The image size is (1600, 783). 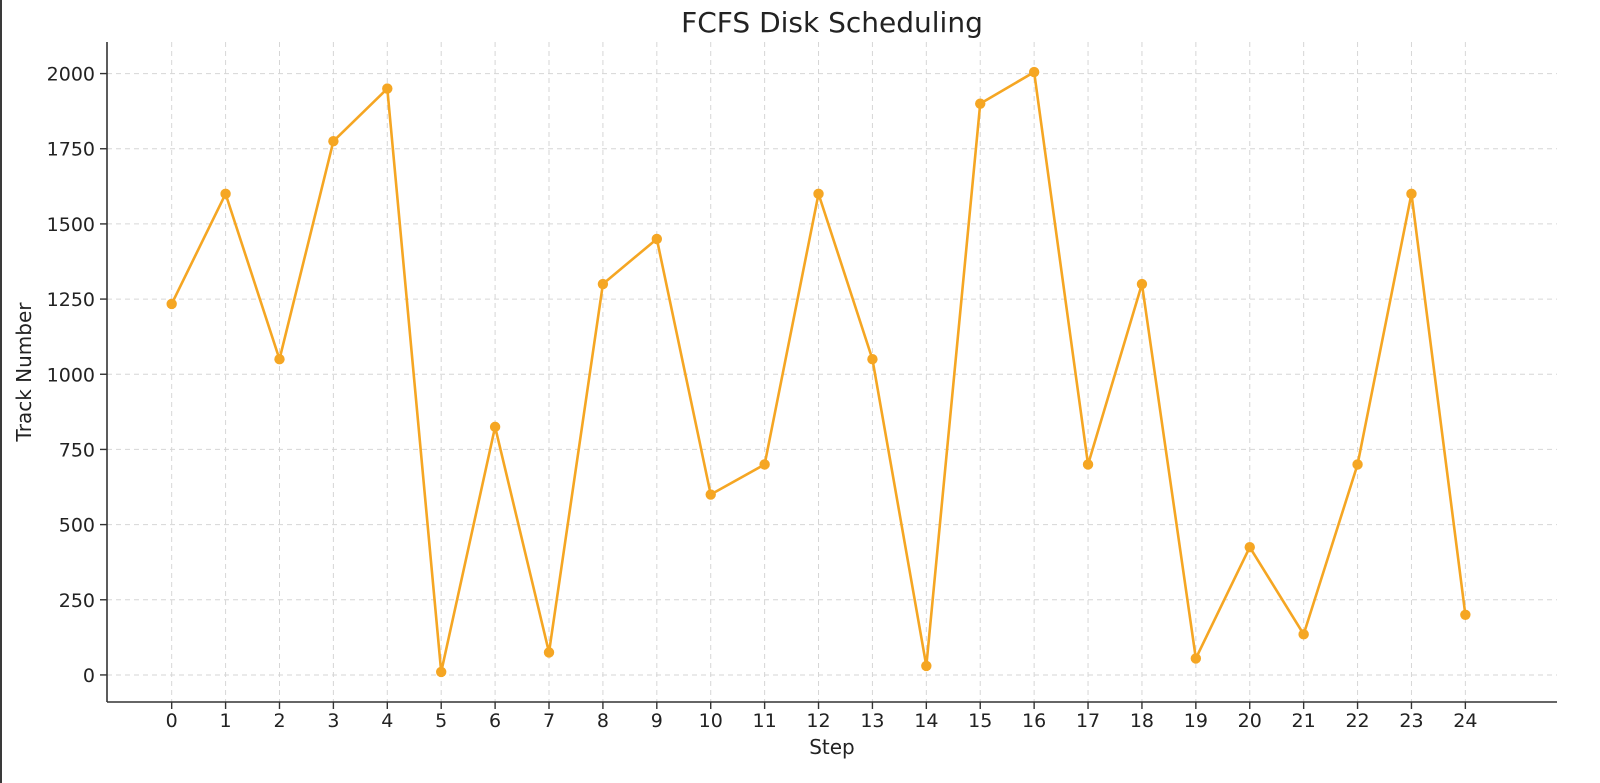 What do you see at coordinates (657, 721) in the screenshot?
I see `x-tick-label: 9` at bounding box center [657, 721].